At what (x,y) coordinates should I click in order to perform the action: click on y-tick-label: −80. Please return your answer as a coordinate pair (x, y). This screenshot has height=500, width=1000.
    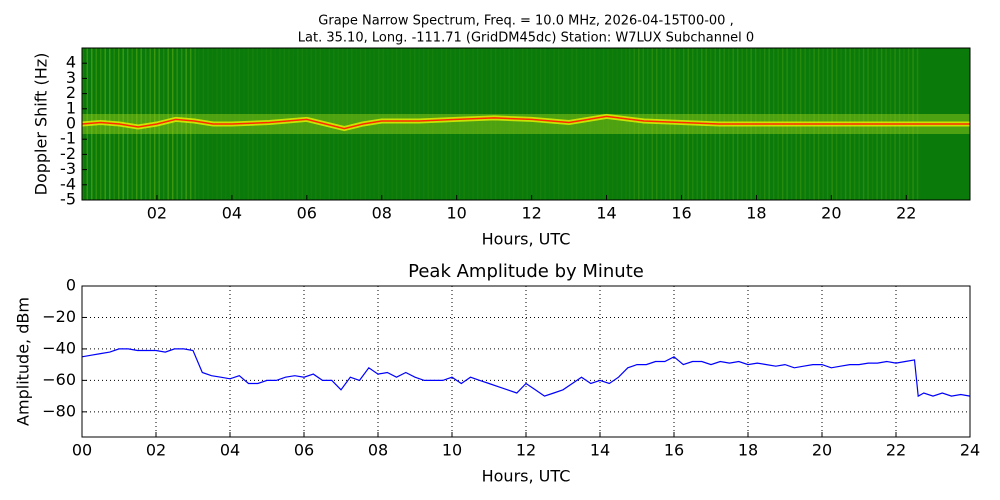
    Looking at the image, I should click on (59, 410).